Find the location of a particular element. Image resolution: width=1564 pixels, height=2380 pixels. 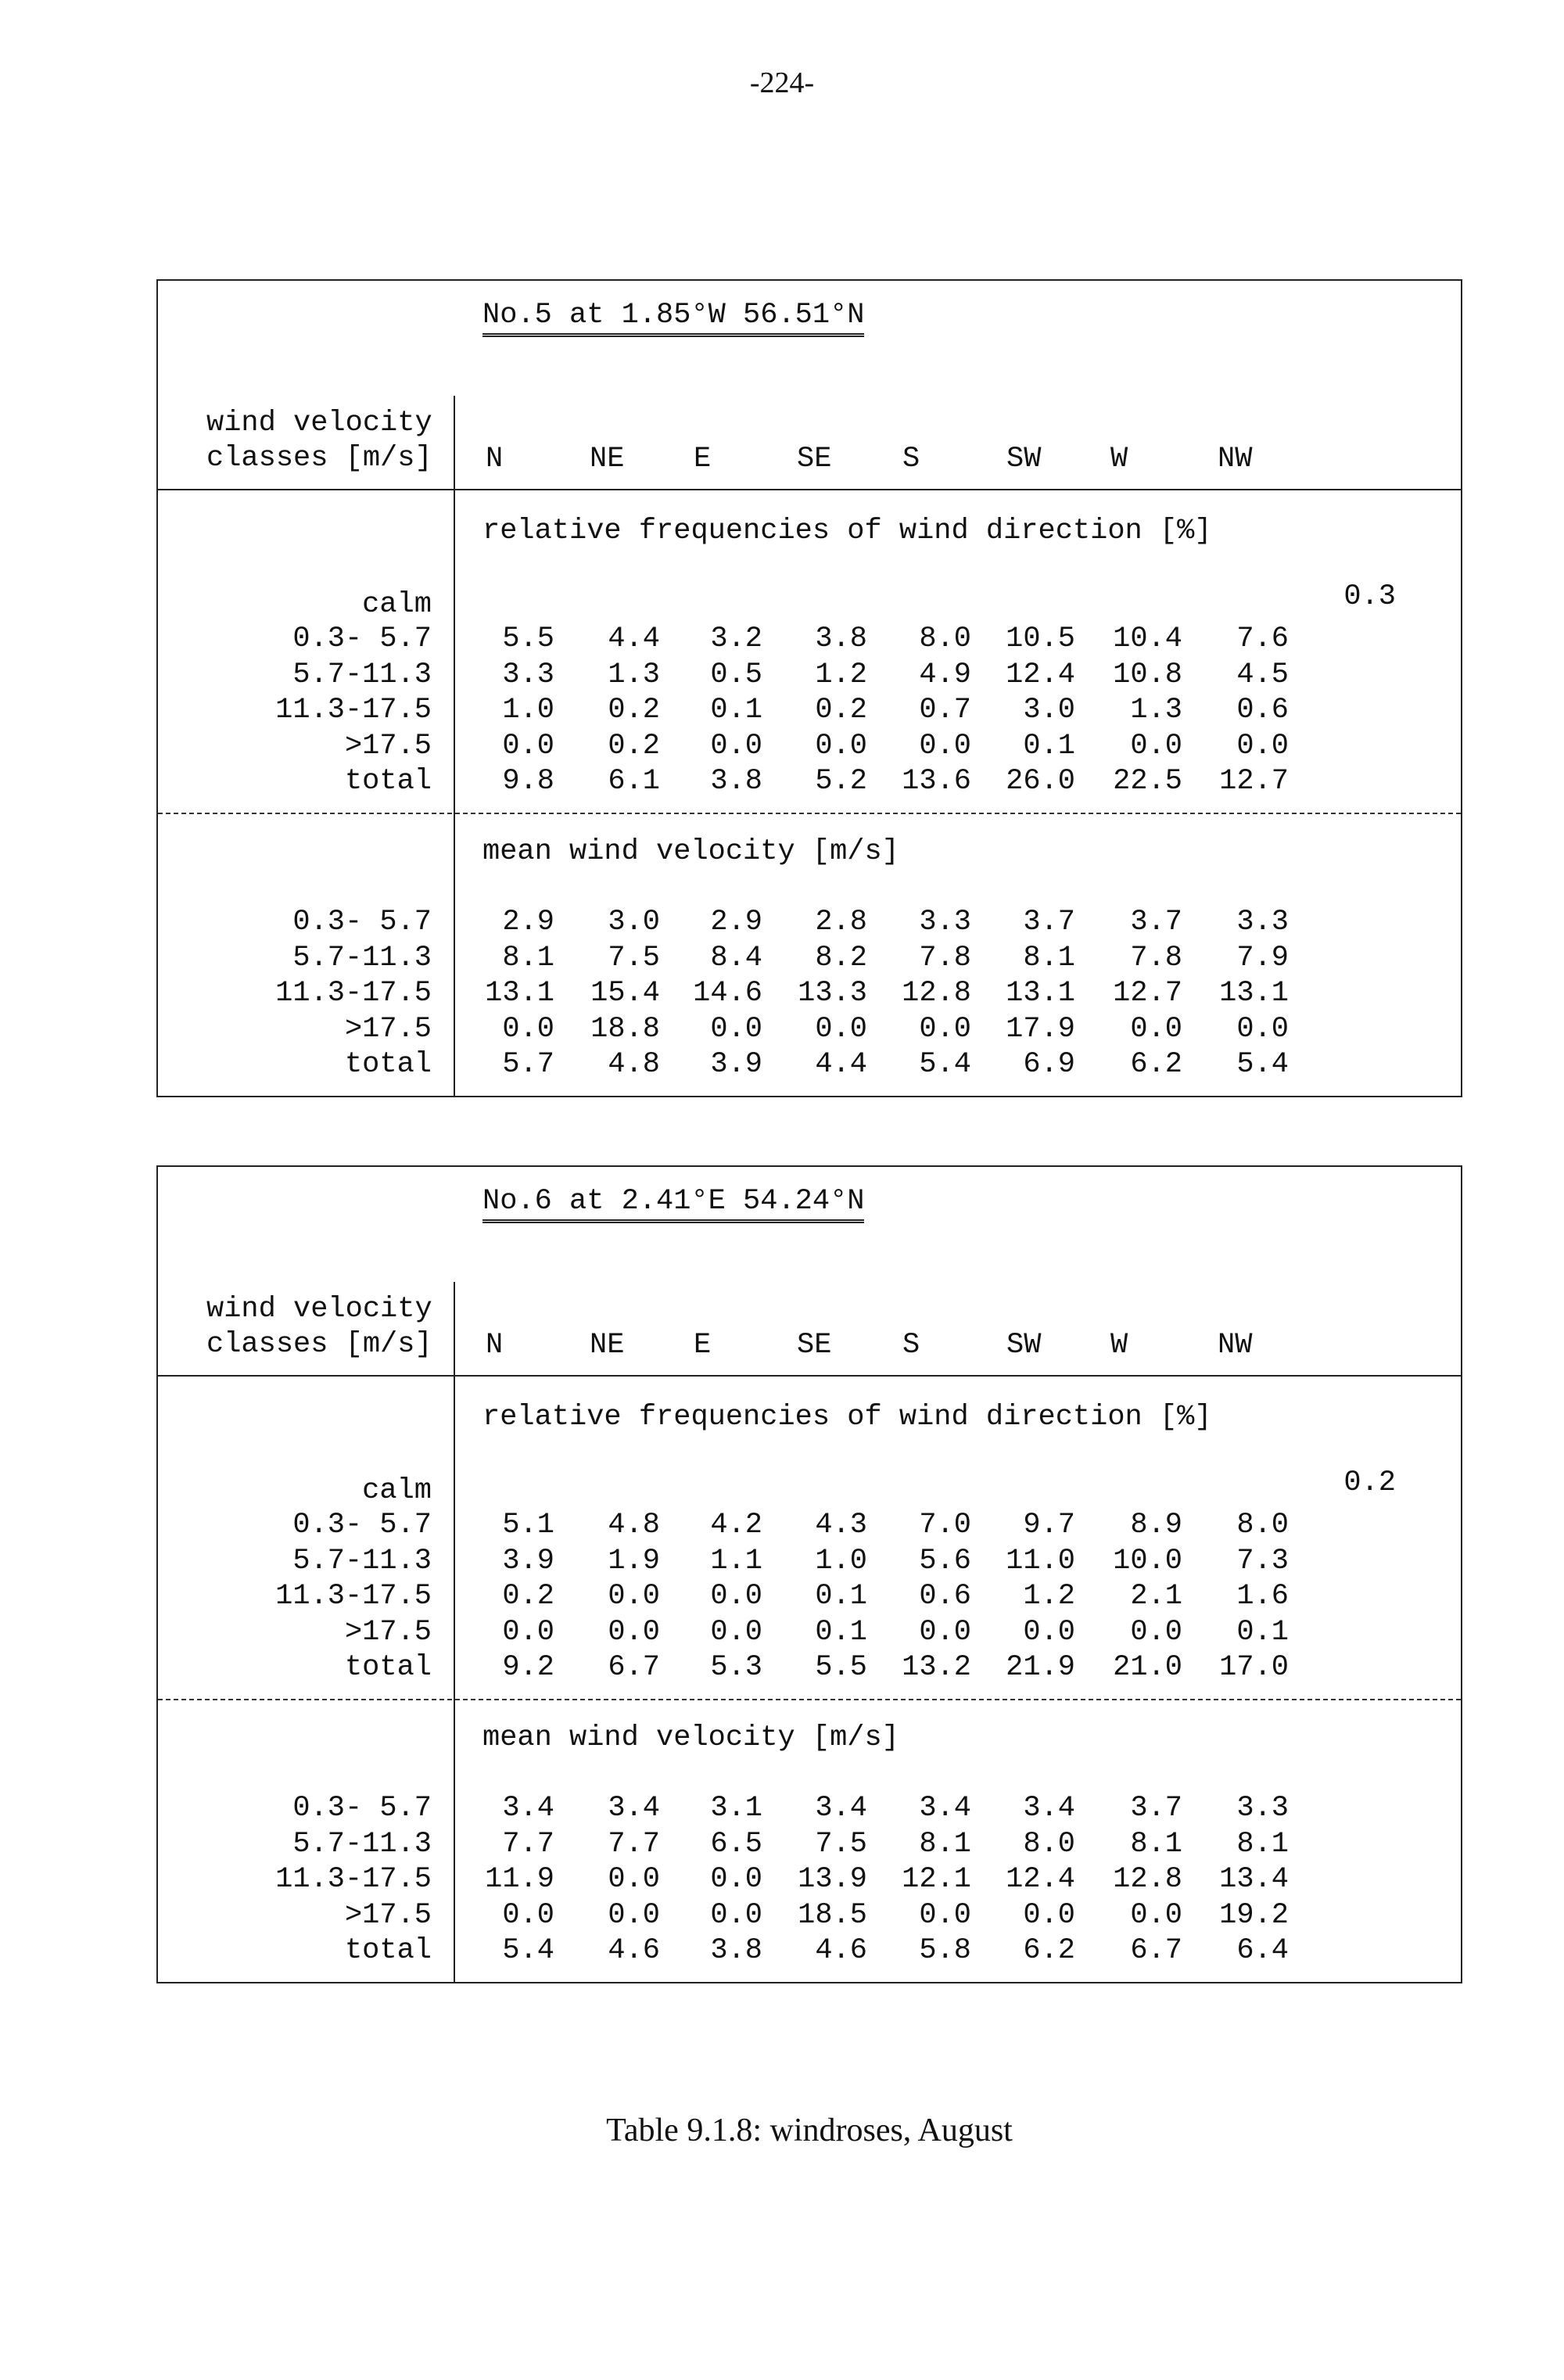

direction-header-SW: SW is located at coordinates (1024, 459).